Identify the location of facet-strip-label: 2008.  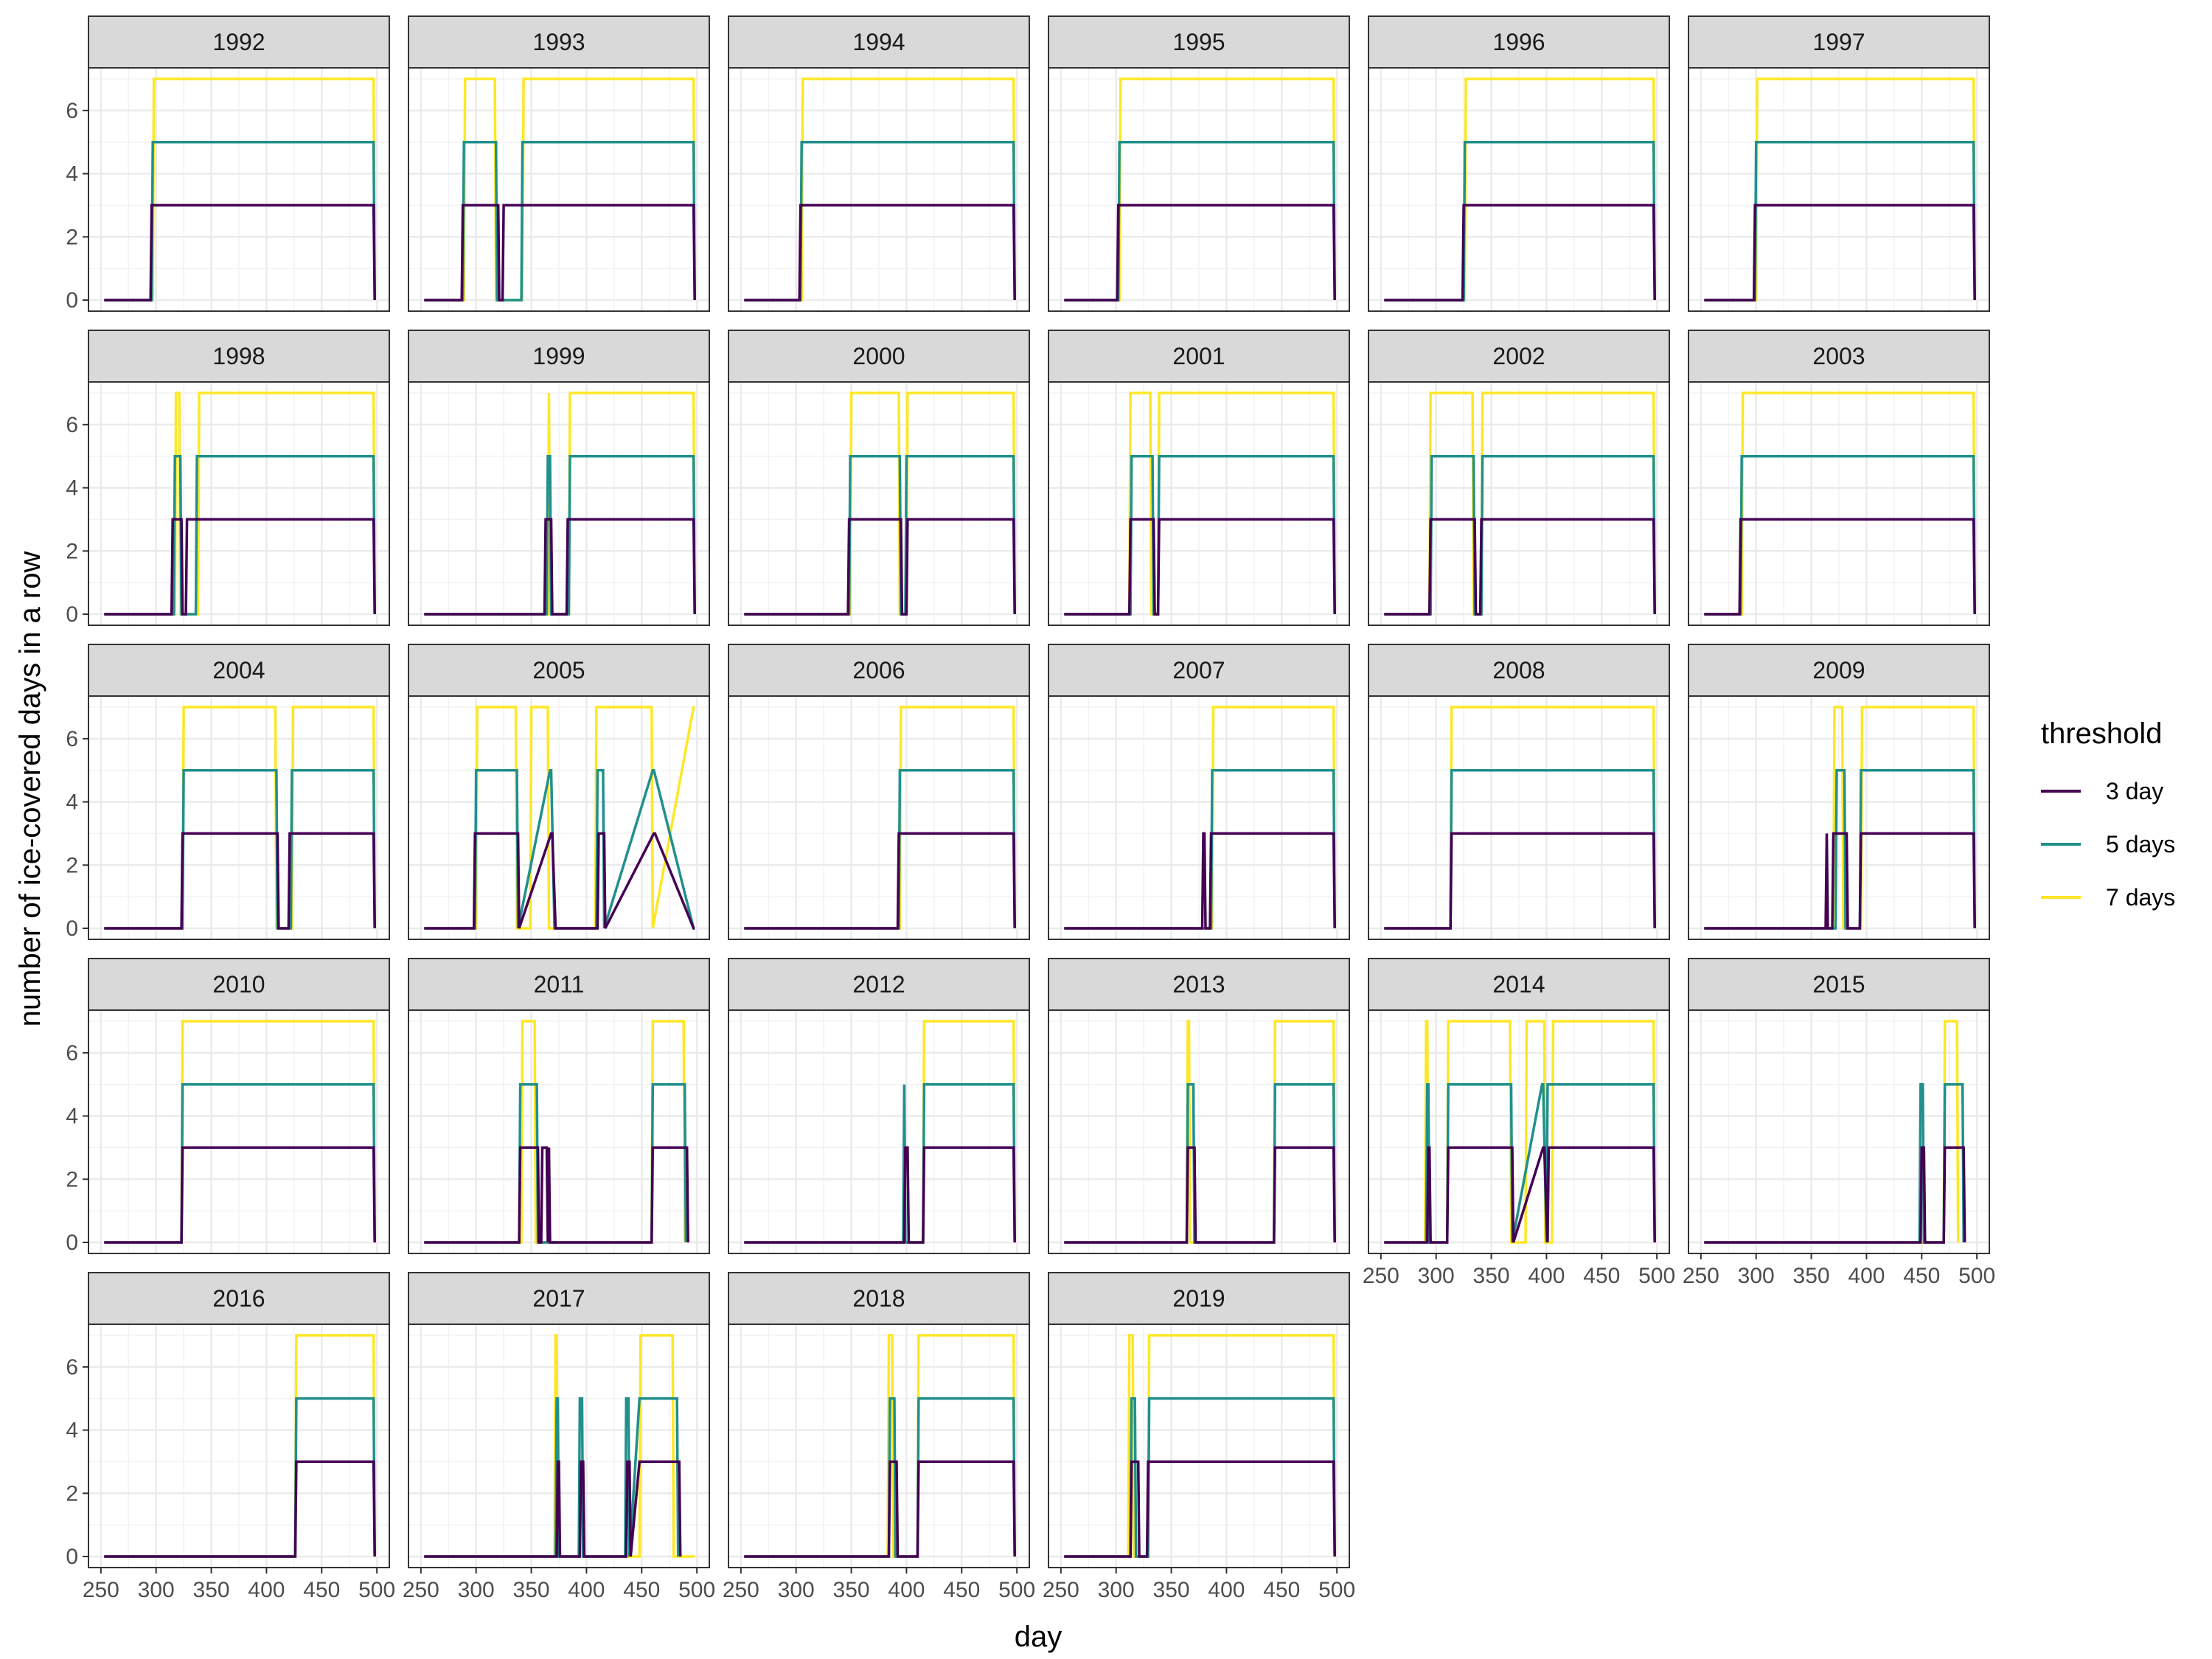
(1518, 670).